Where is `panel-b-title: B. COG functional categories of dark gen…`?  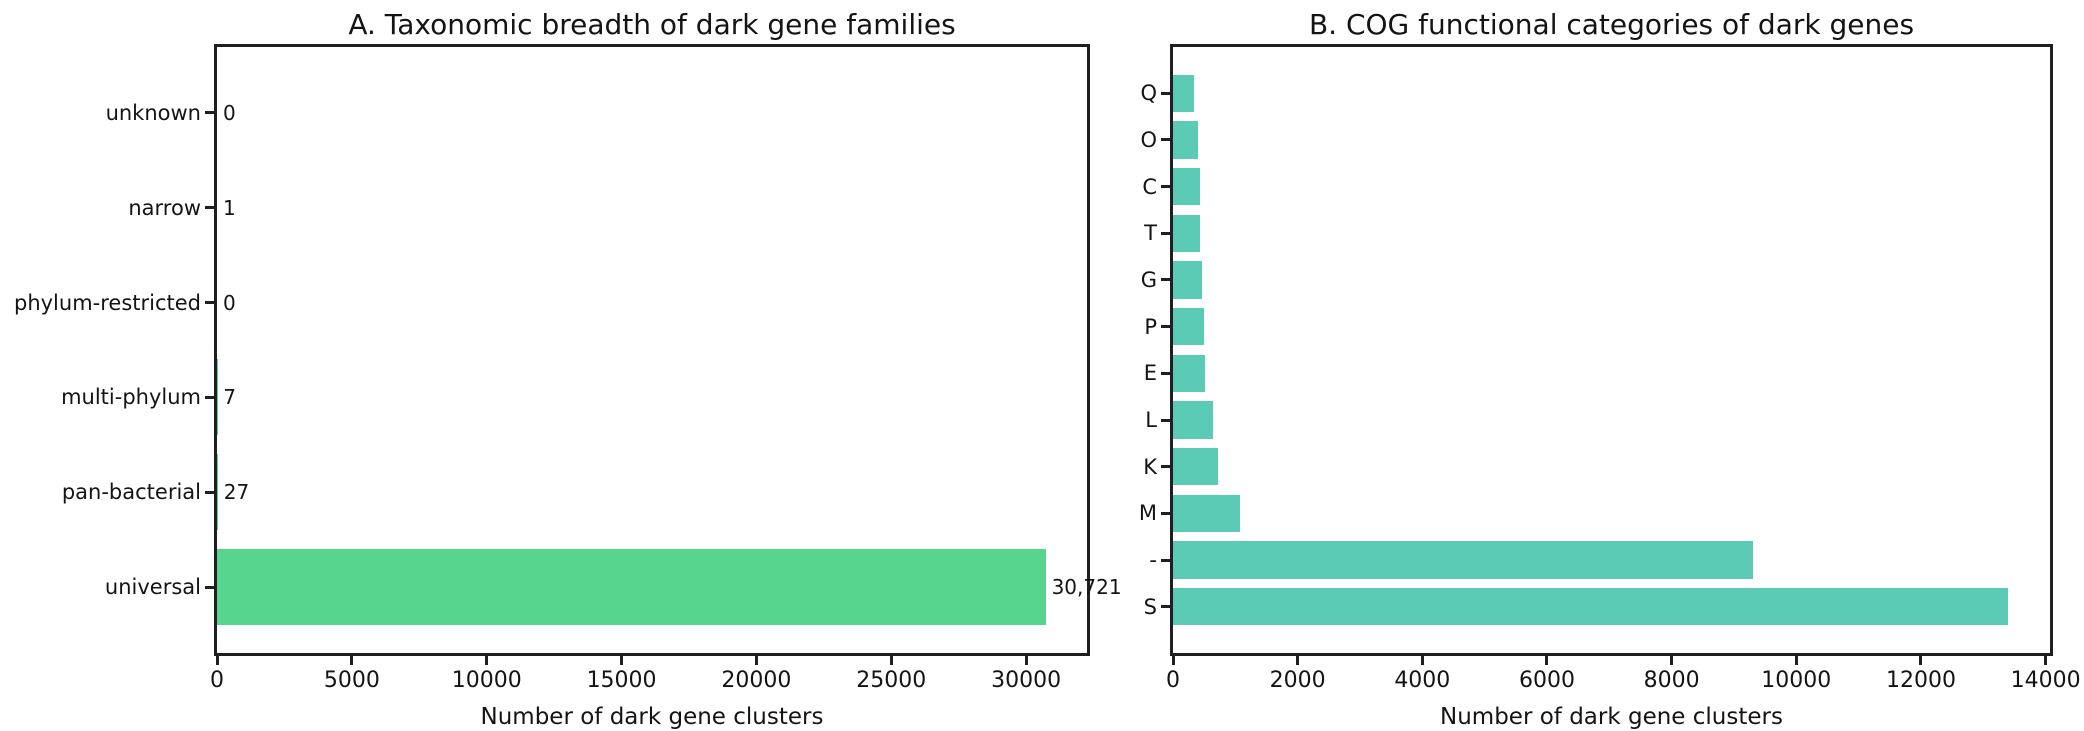 panel-b-title: B. COG functional categories of dark gen… is located at coordinates (1611, 24).